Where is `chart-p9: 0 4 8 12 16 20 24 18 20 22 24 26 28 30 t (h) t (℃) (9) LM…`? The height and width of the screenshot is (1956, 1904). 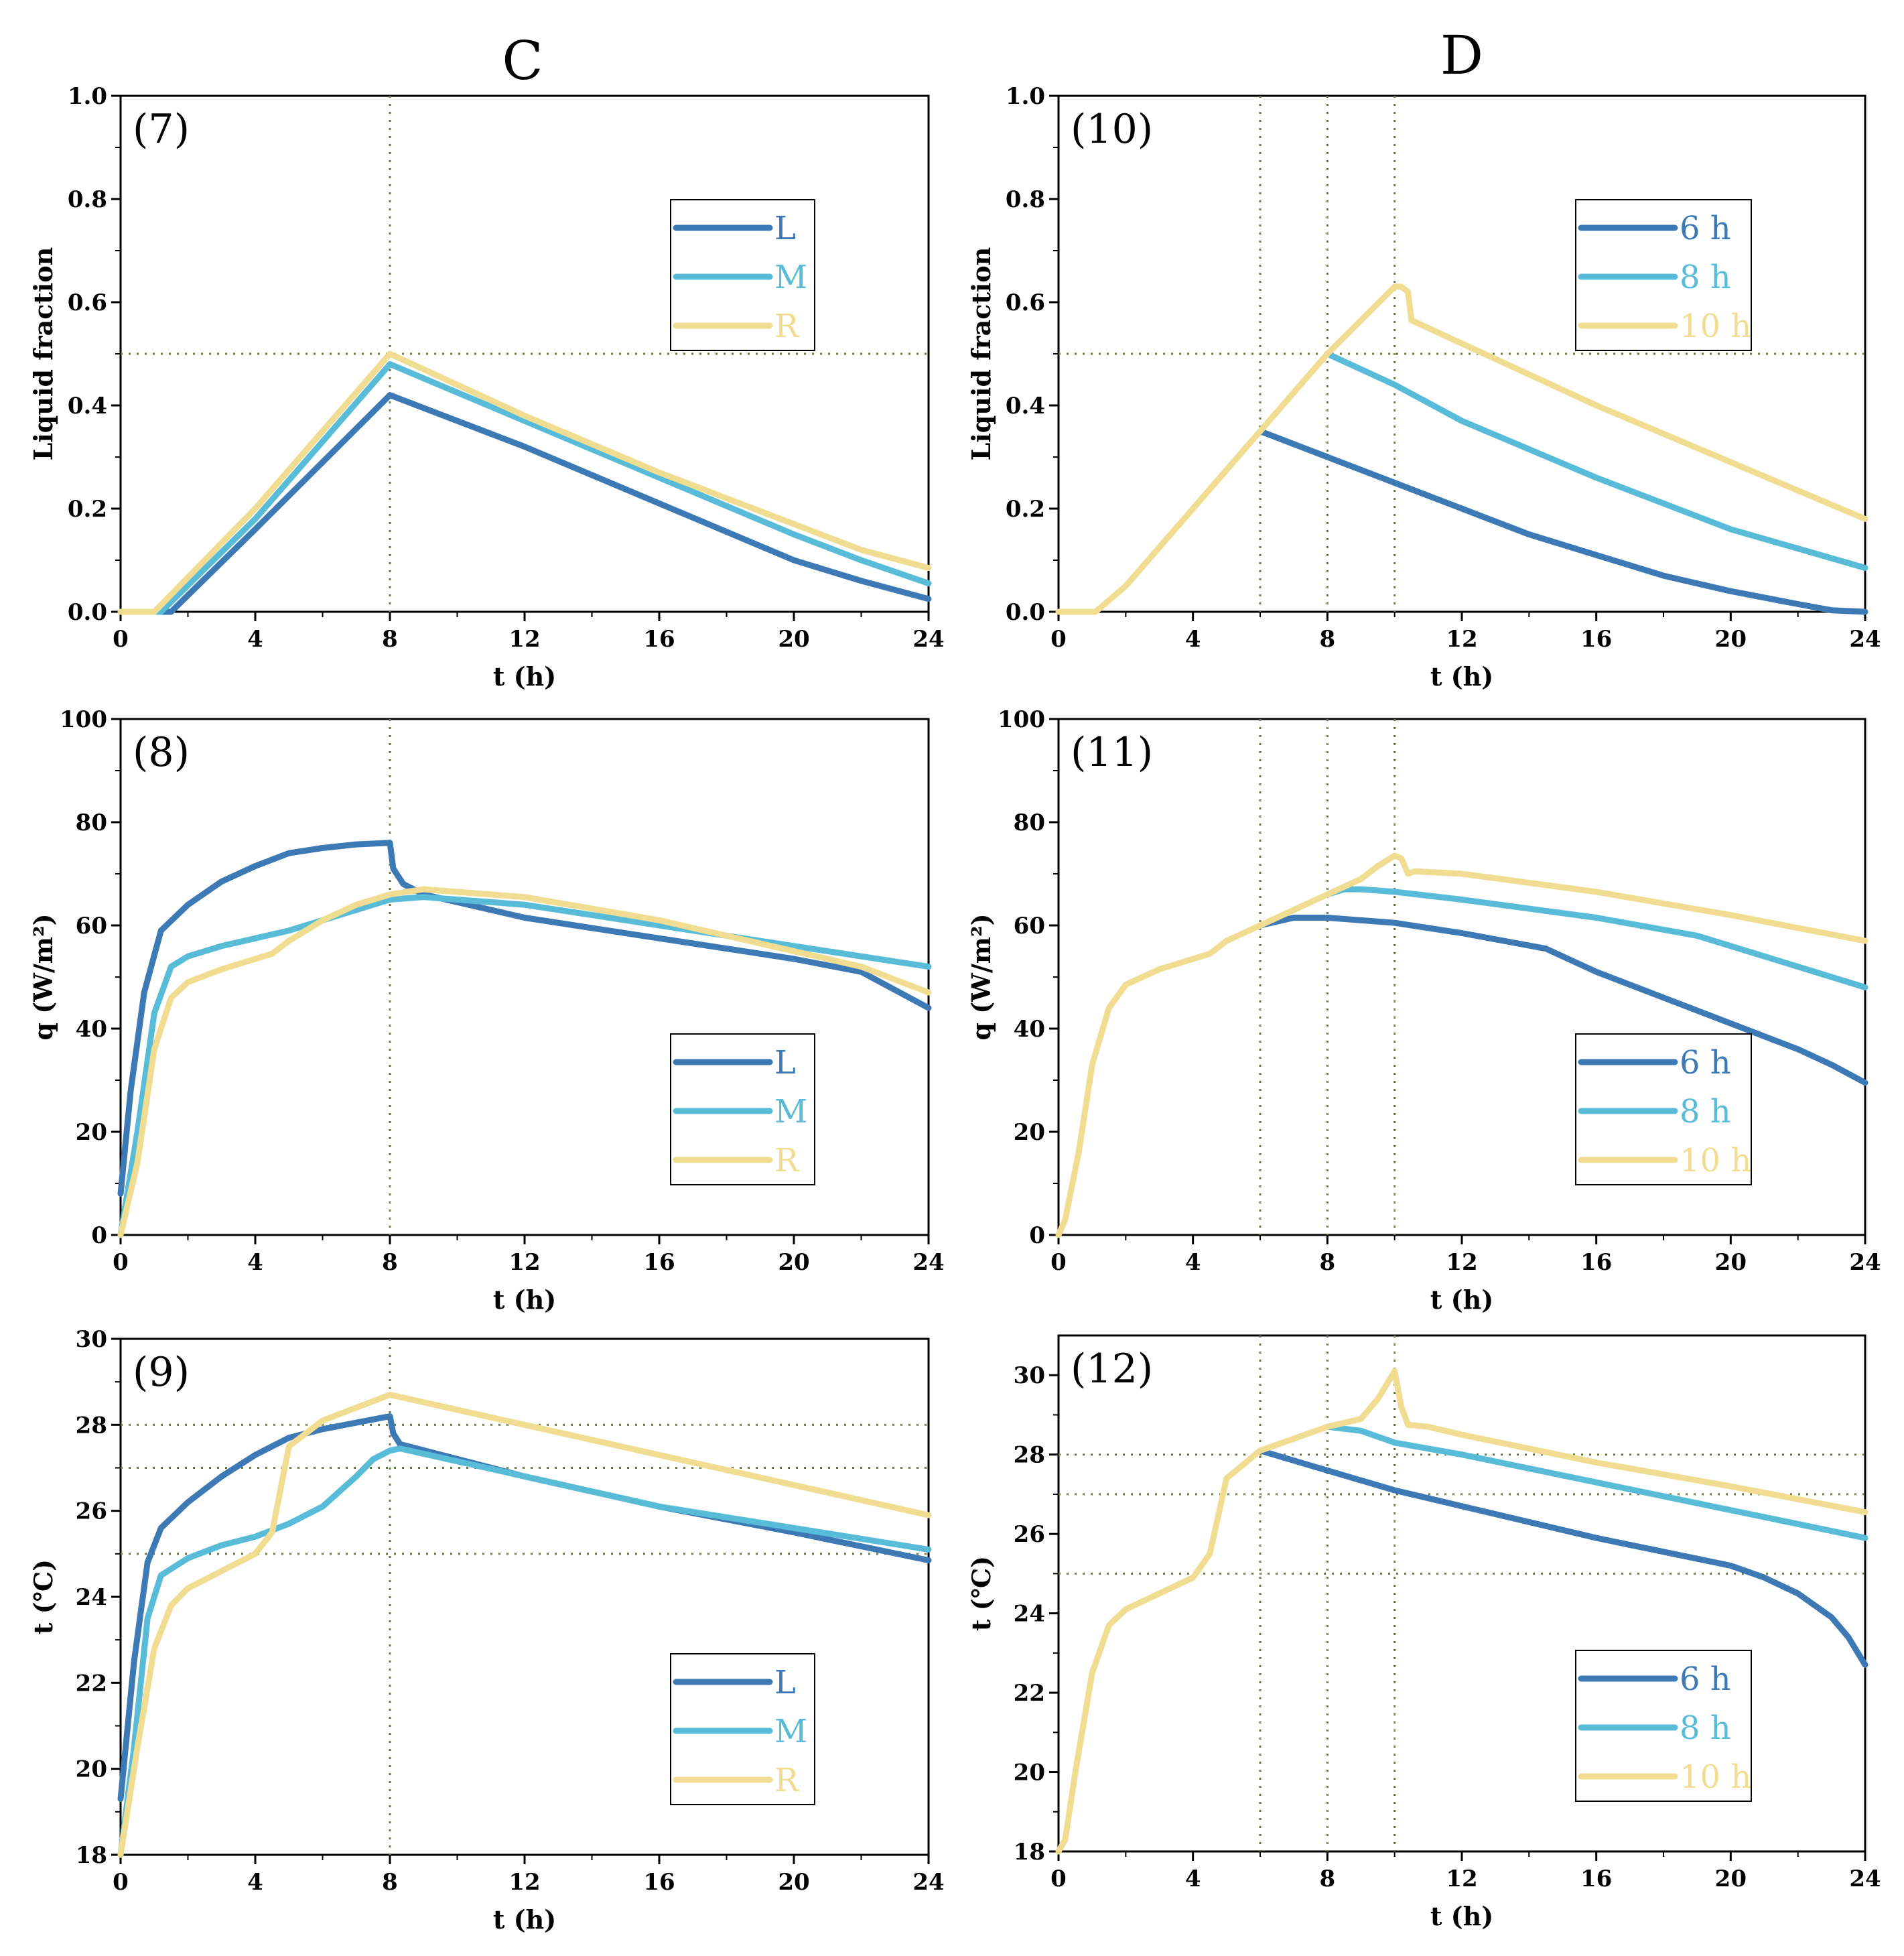
chart-p9: 0 4 8 12 16 20 24 18 20 22 24 26 28 30 t (h) t (℃) (9) LM… is located at coordinates (486, 1630).